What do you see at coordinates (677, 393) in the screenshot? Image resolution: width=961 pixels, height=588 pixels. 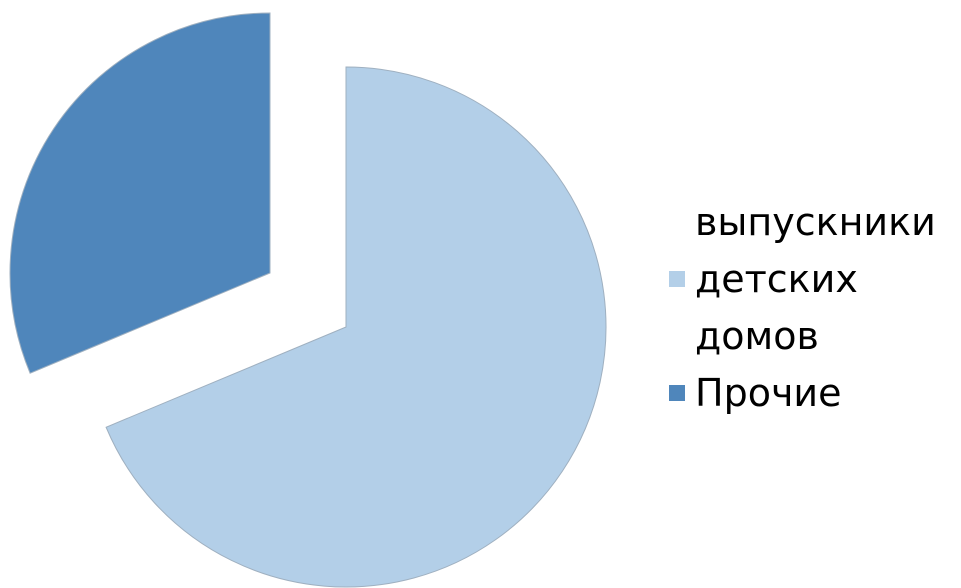 I see `legend-swatch-others` at bounding box center [677, 393].